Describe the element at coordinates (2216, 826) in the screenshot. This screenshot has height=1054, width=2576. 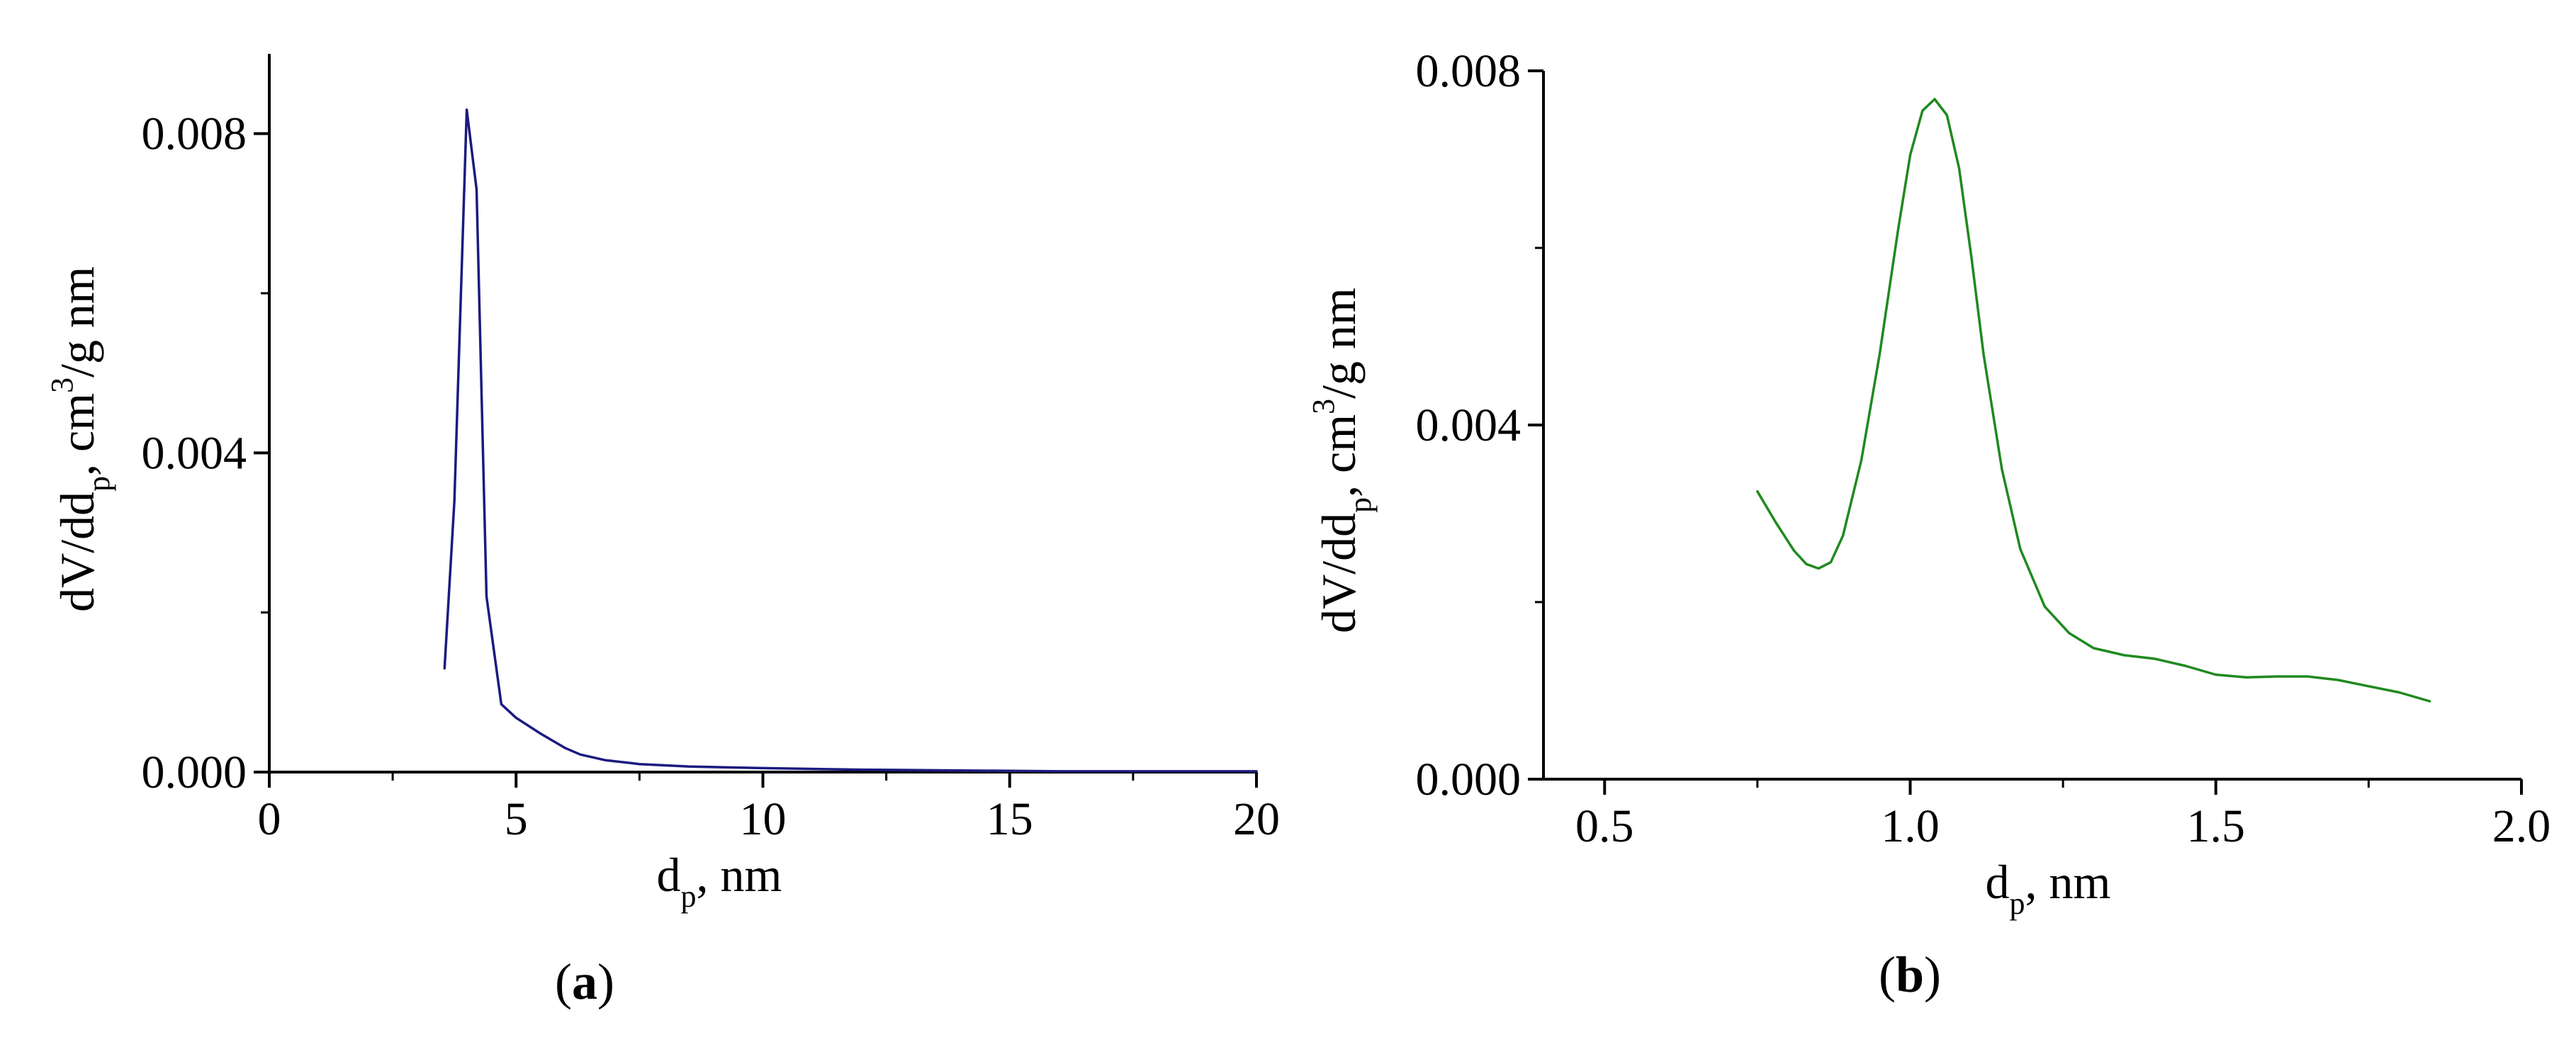
I see `x-tick-label: 1.5` at that location.